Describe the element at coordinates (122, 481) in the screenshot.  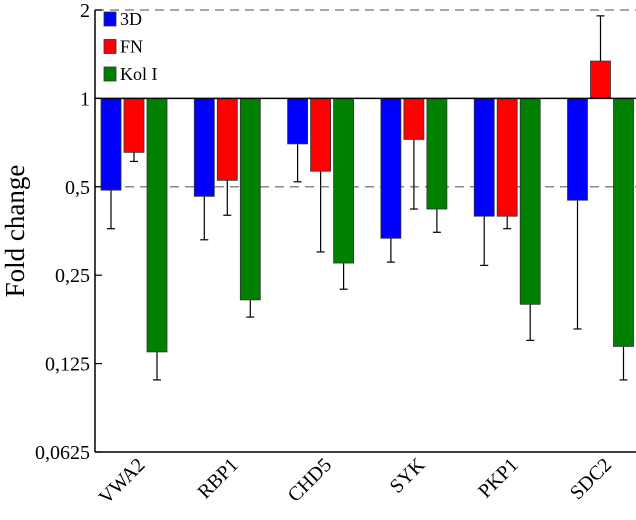
I see `x-tick-label: VWA2` at that location.